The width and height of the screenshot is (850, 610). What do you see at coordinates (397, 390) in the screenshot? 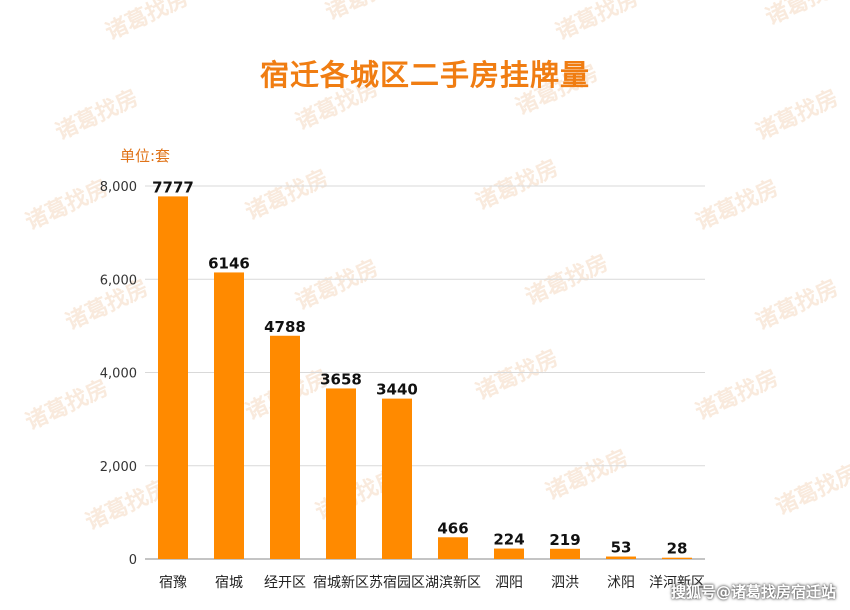
I see `data-label: 3440` at bounding box center [397, 390].